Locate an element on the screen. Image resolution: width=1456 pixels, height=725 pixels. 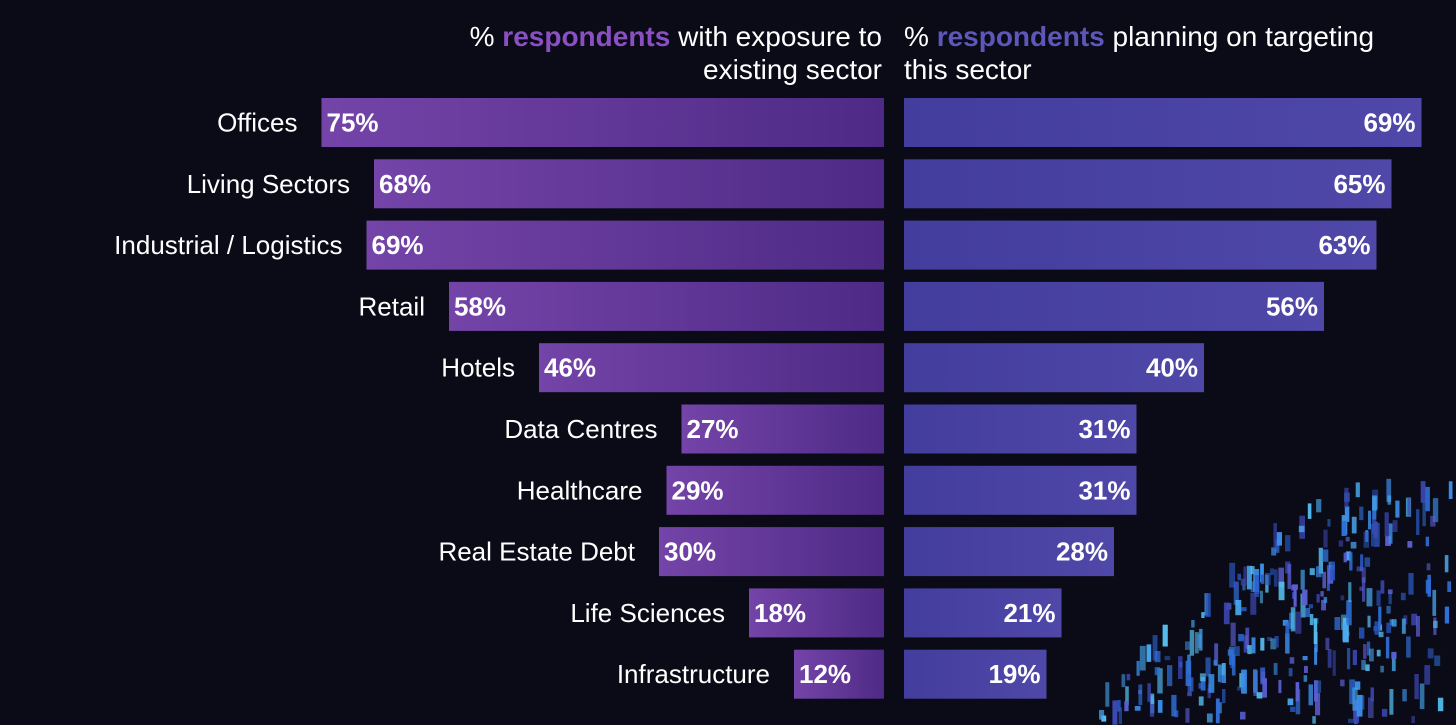
value-label-targeting-1: 65% is located at coordinates (1359, 184).